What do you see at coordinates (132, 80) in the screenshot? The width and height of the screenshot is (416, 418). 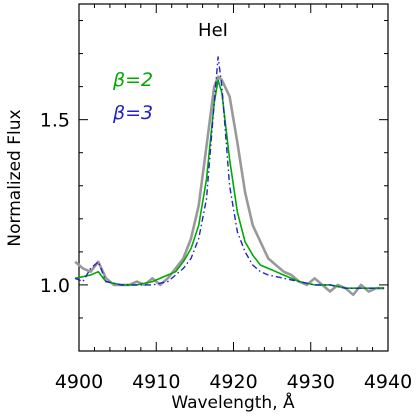 I see `legend-label-beta2: β=2` at bounding box center [132, 80].